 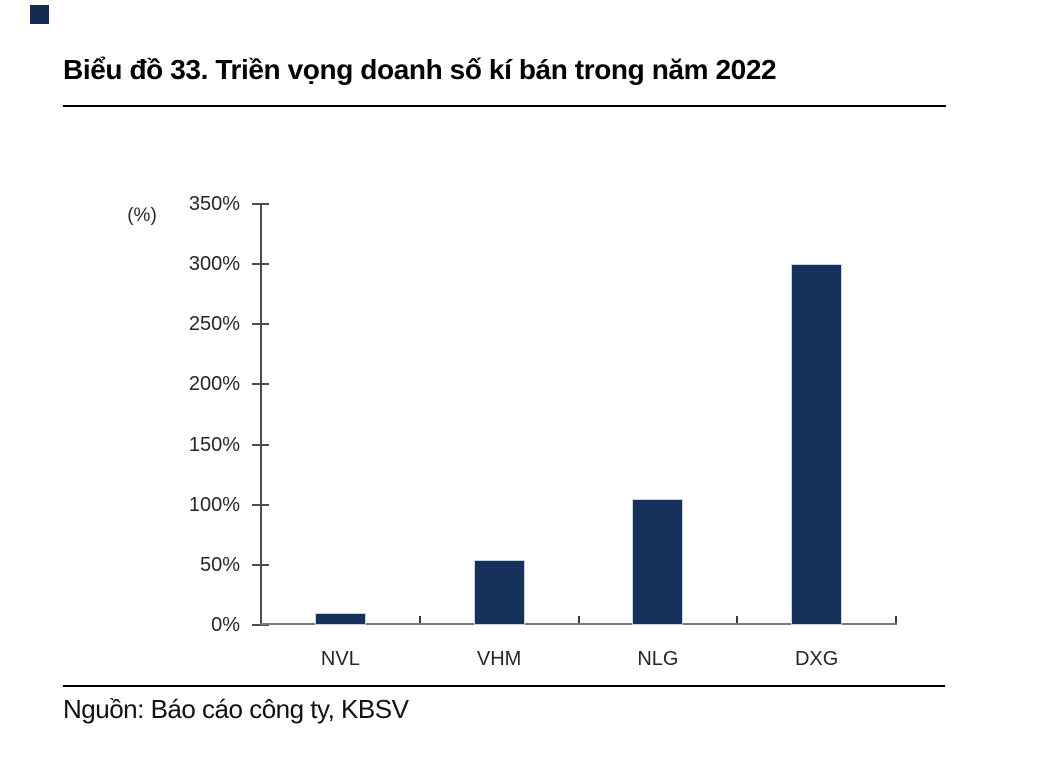 What do you see at coordinates (816, 659) in the screenshot?
I see `x-axis-label-DXG: DXG` at bounding box center [816, 659].